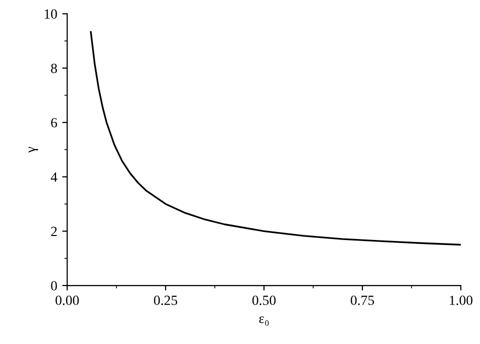 This screenshot has height=344, width=480. I want to click on y-tick-label: 2, so click(54, 231).